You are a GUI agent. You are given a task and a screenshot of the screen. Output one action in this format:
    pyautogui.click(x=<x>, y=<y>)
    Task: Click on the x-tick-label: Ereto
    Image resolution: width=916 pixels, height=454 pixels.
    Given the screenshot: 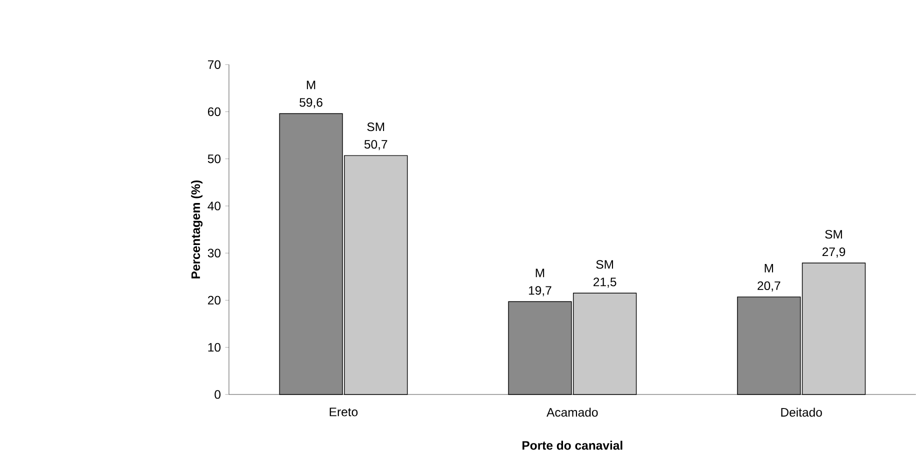 What is the action you would take?
    pyautogui.click(x=344, y=412)
    